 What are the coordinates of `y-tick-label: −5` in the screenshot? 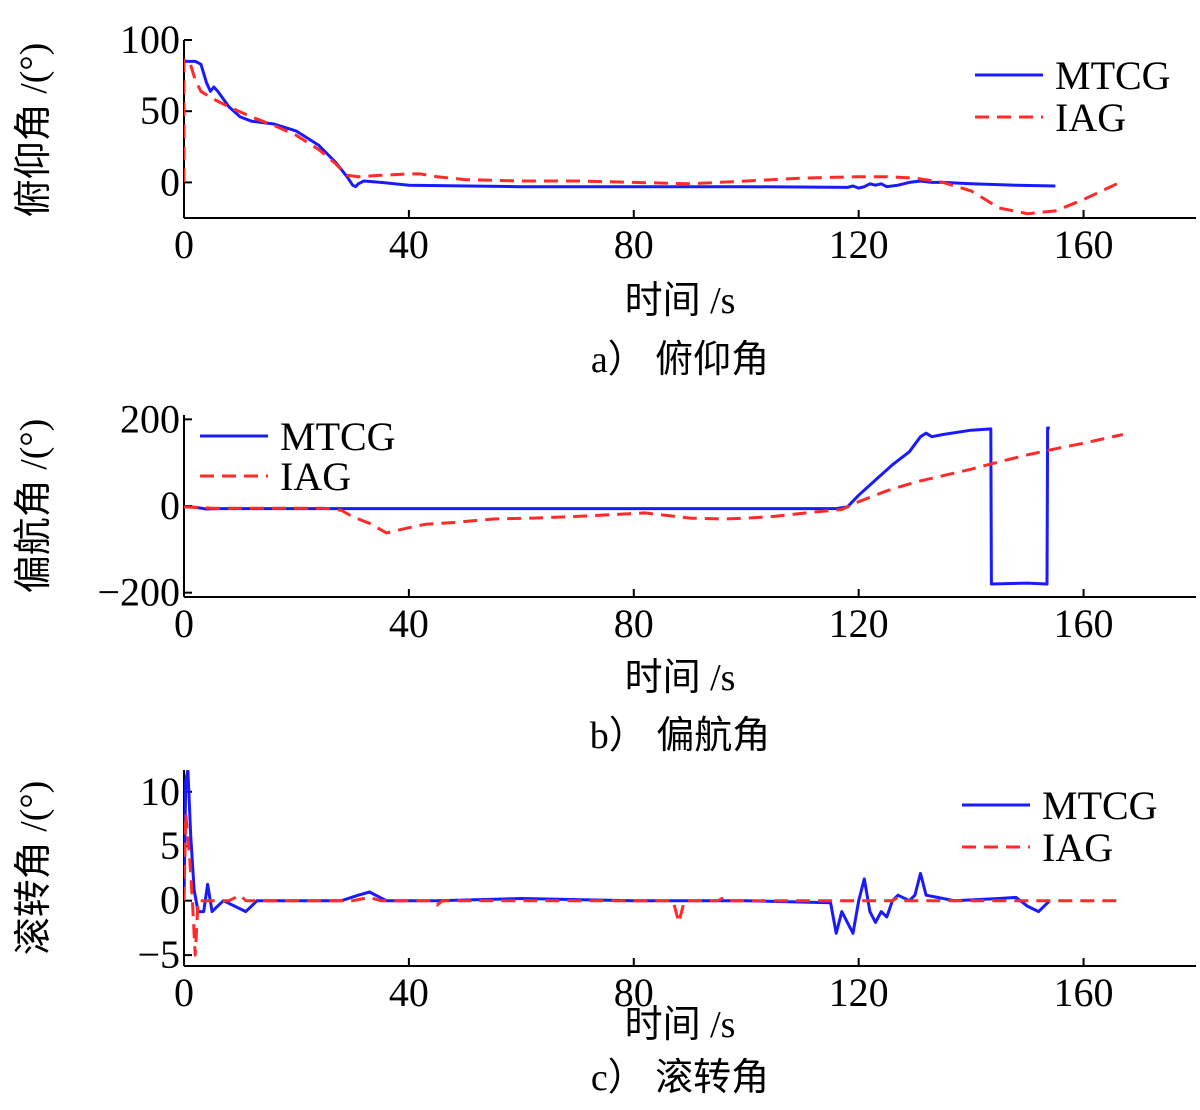 It's located at (158, 954).